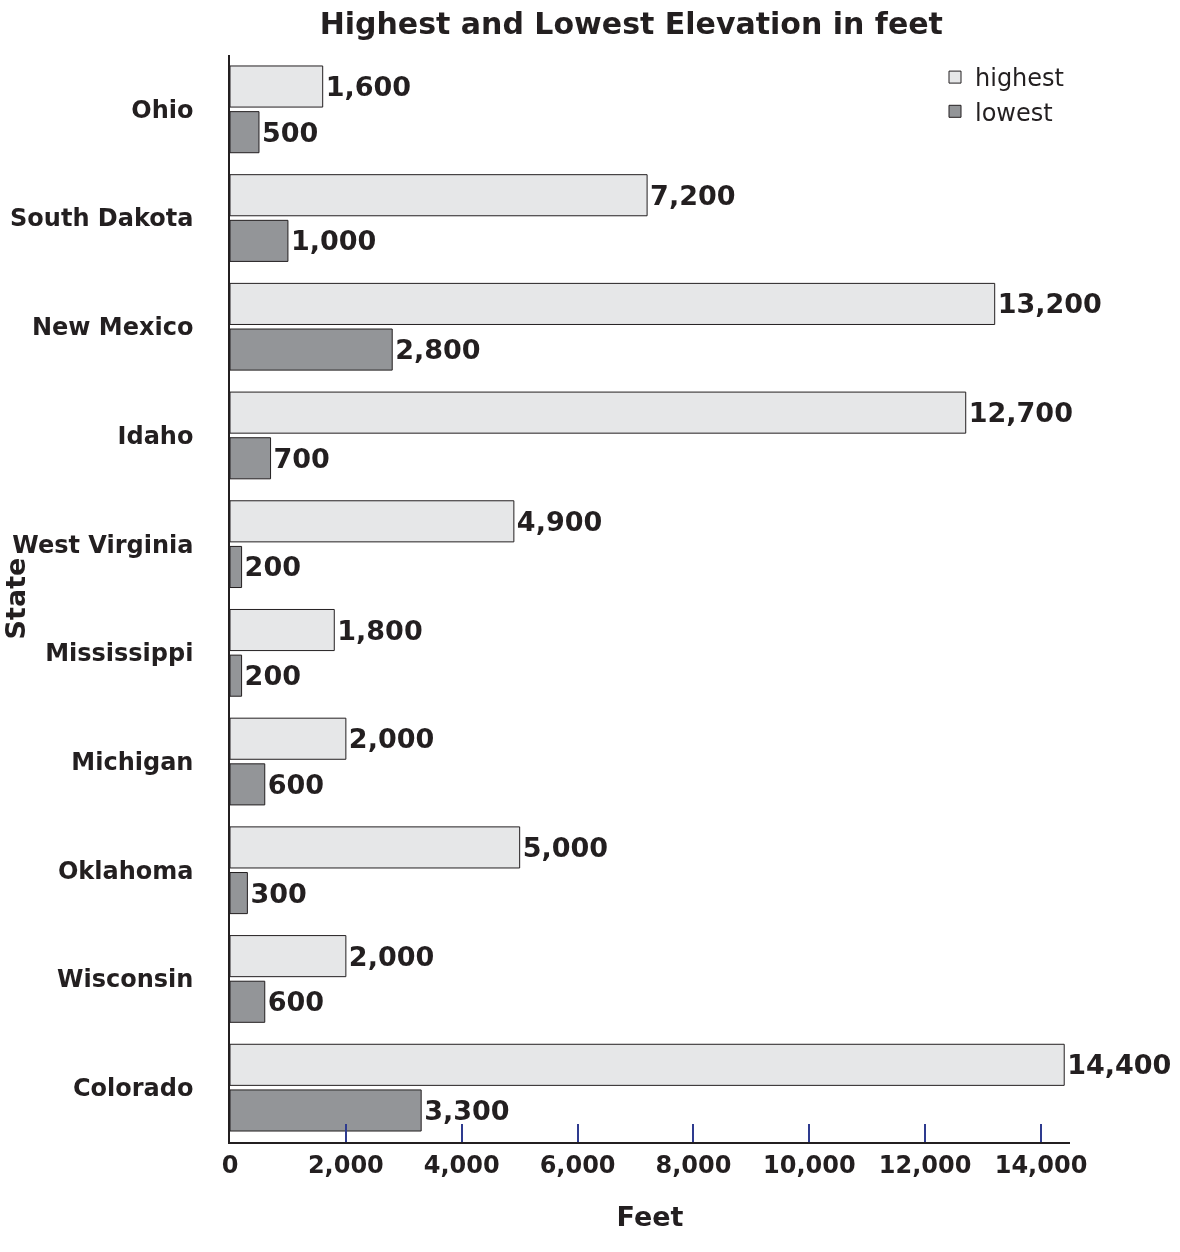 This screenshot has height=1252, width=1180. I want to click on x-tick-label: 10,000, so click(809, 1164).